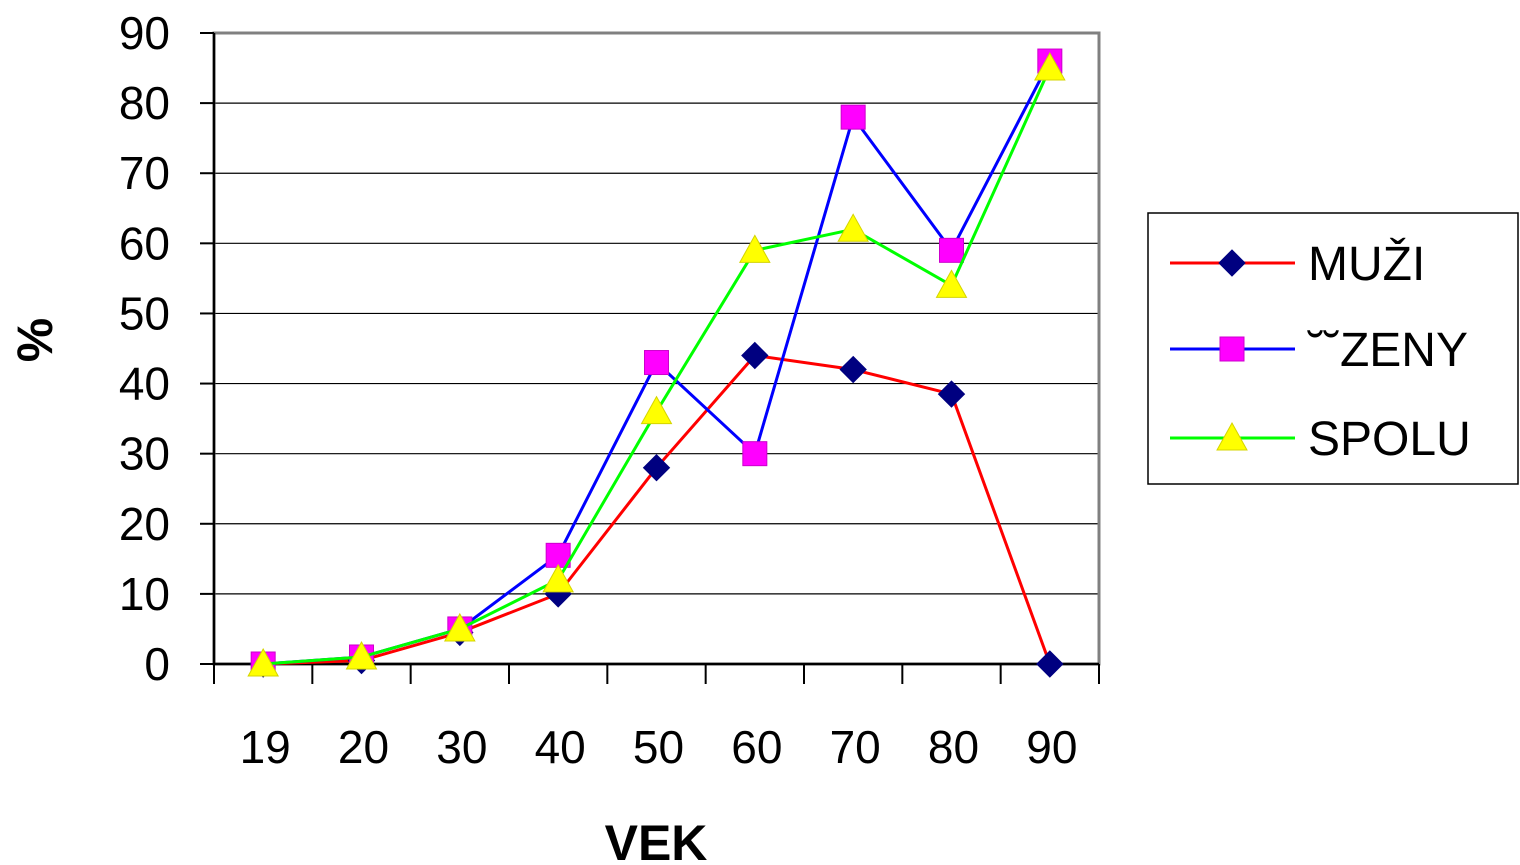  I want to click on x-tick-label: 20, so click(363, 747).